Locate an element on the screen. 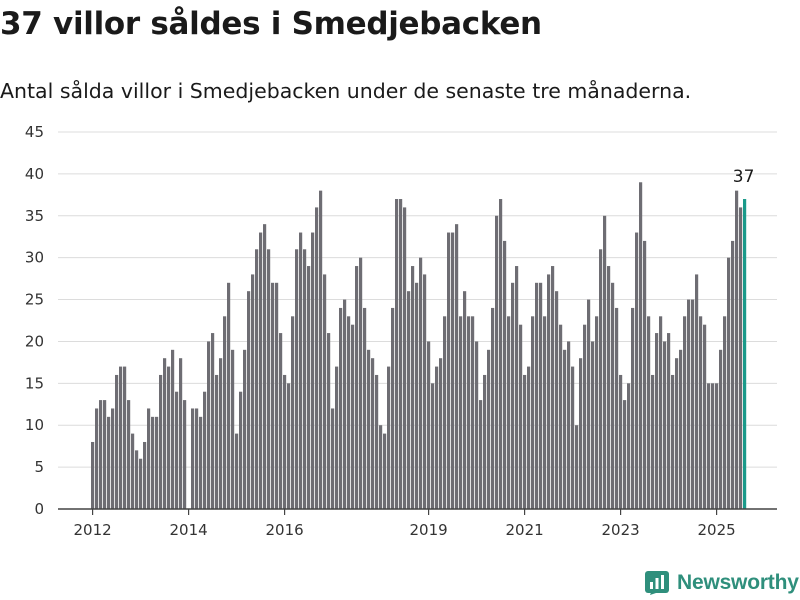 Image resolution: width=800 pixels, height=600 pixels. y-tick-label: 15 is located at coordinates (34, 383).